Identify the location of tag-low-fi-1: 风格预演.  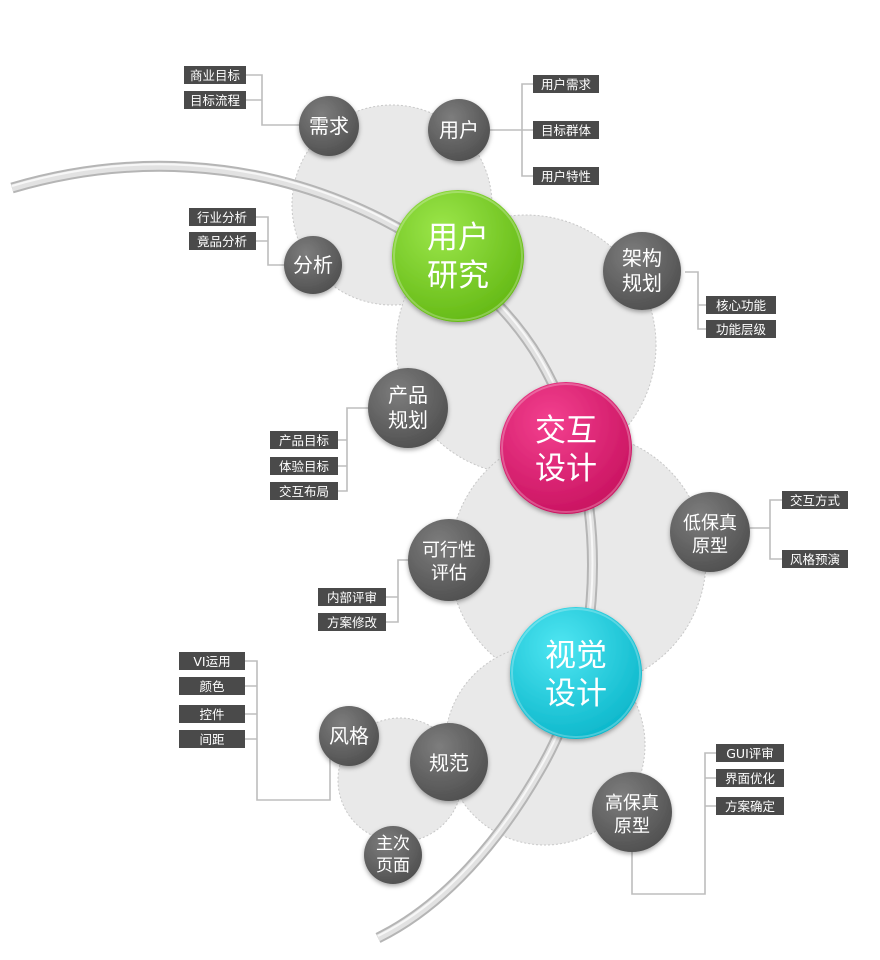
(815, 559).